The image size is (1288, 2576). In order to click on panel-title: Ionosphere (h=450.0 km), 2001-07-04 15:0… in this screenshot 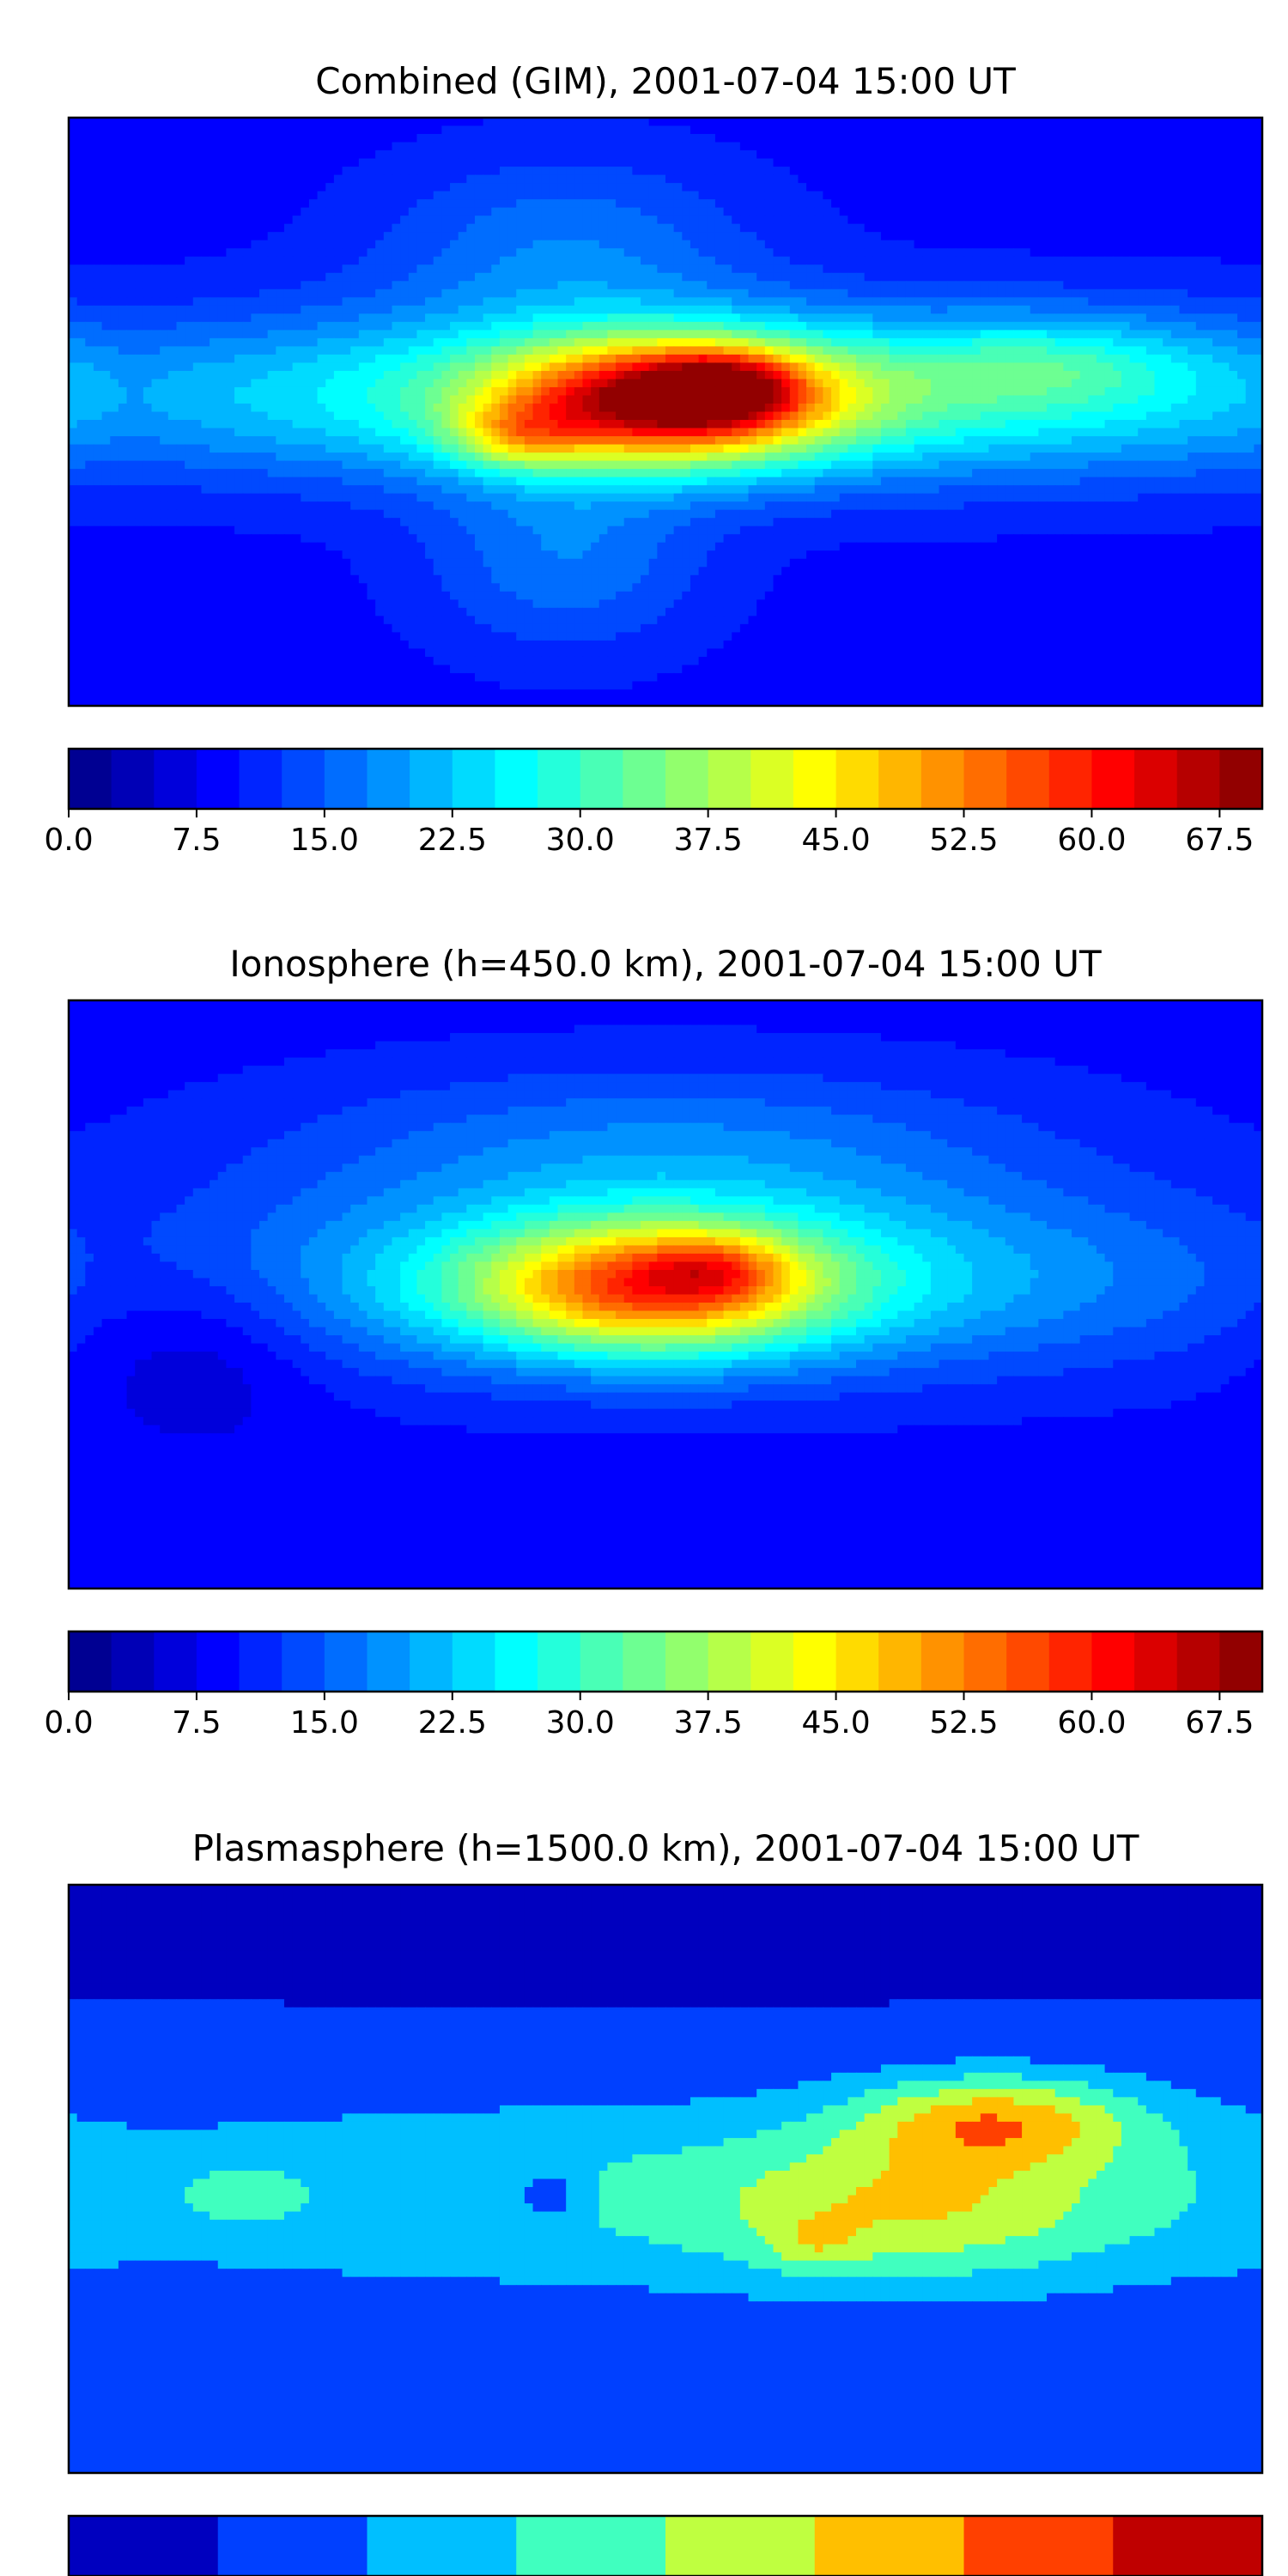, I will do `click(665, 964)`.